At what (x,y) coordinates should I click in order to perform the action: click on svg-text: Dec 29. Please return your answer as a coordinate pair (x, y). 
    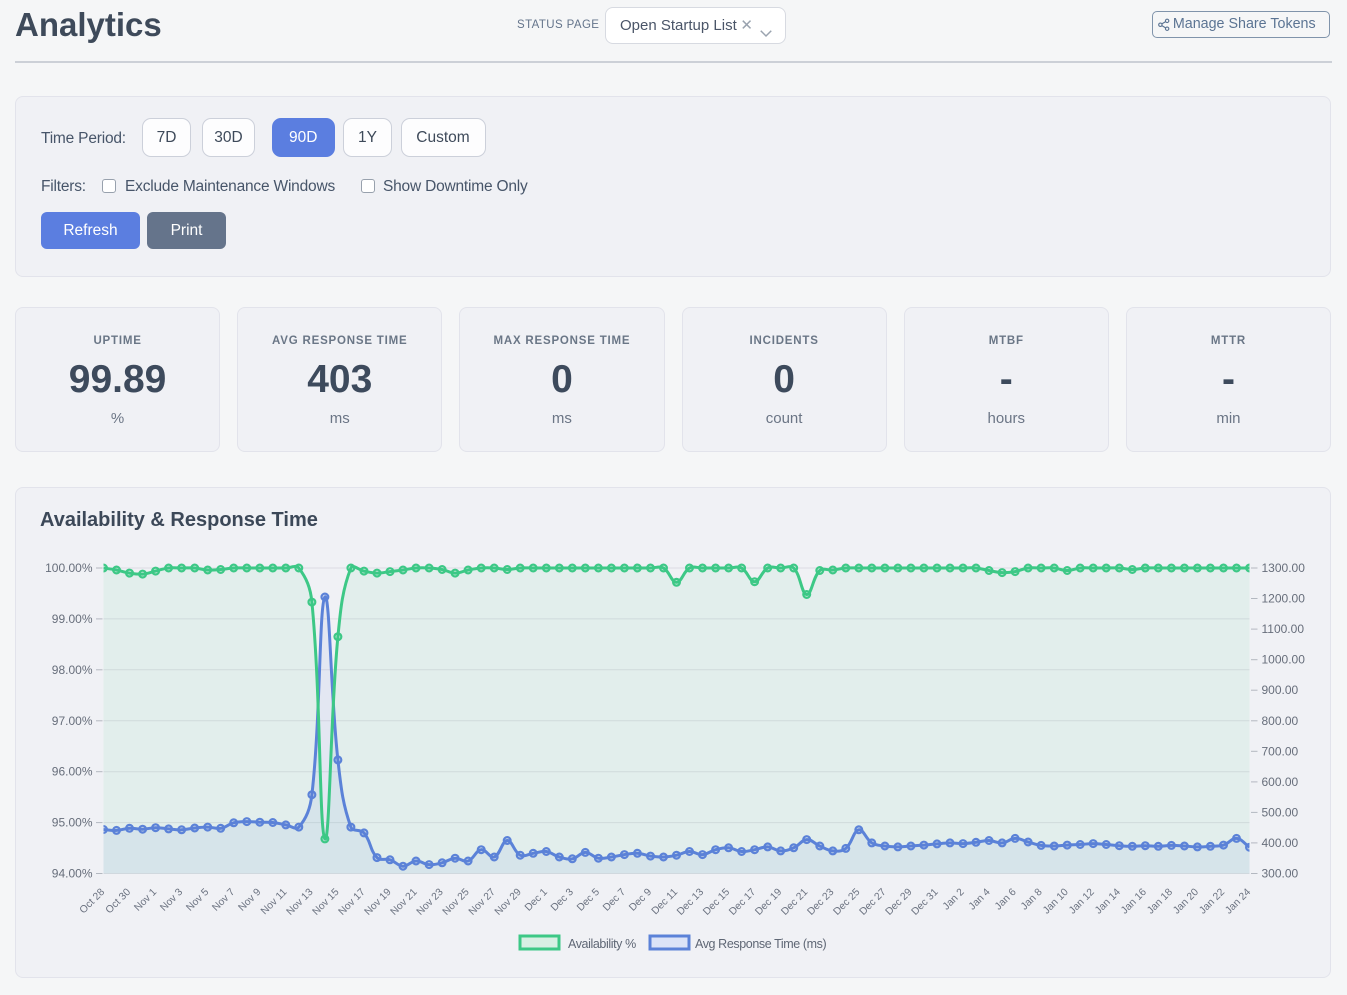
    Looking at the image, I should click on (899, 902).